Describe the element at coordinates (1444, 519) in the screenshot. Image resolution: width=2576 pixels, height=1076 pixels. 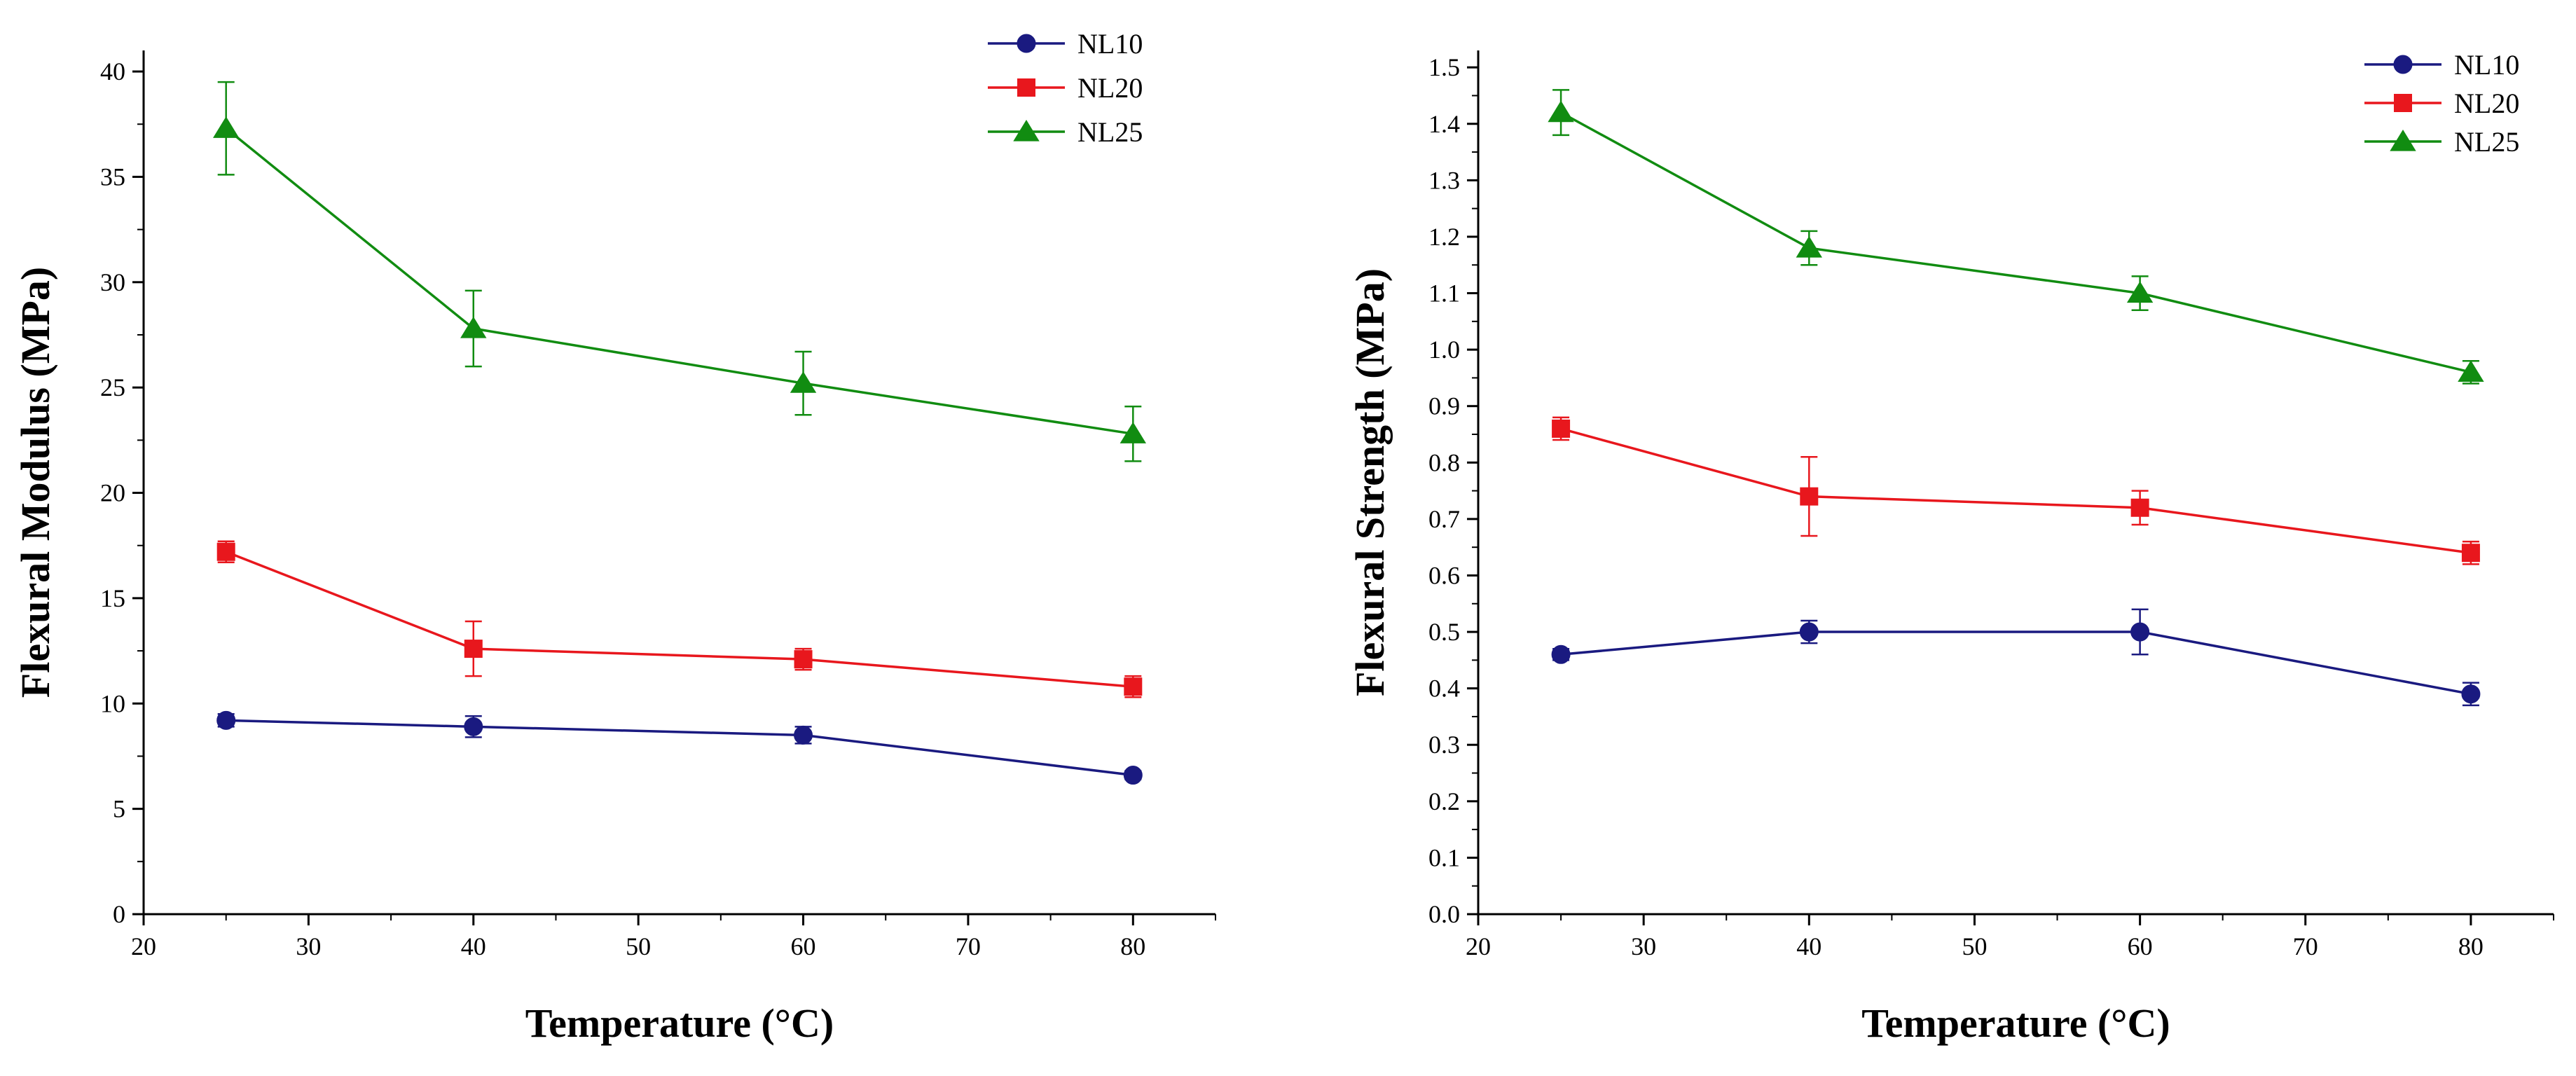
I see `y-tick-label: 0.7` at that location.